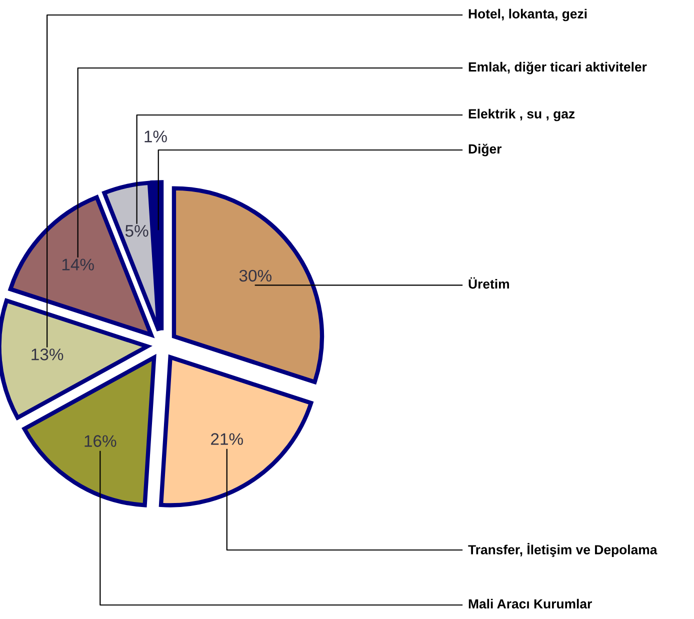  I want to click on data-label: 13%, so click(48, 354).